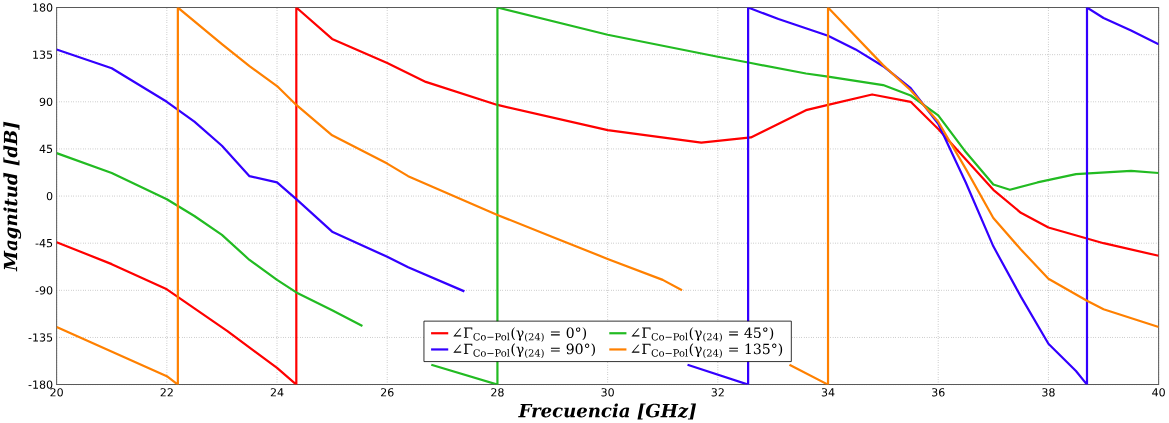 The height and width of the screenshot is (423, 1169). What do you see at coordinates (56, 392) in the screenshot?
I see `x-tick-label: 20` at bounding box center [56, 392].